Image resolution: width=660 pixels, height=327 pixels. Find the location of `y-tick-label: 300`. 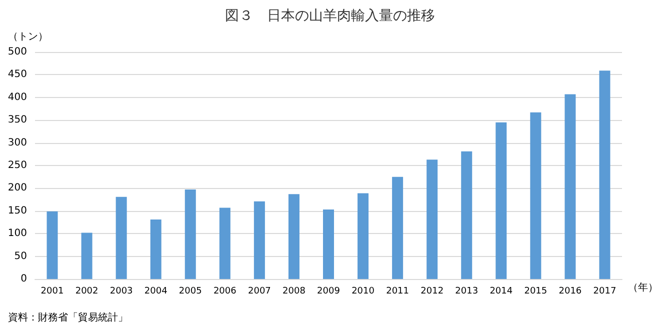

y-tick-label: 300 is located at coordinates (17, 142).